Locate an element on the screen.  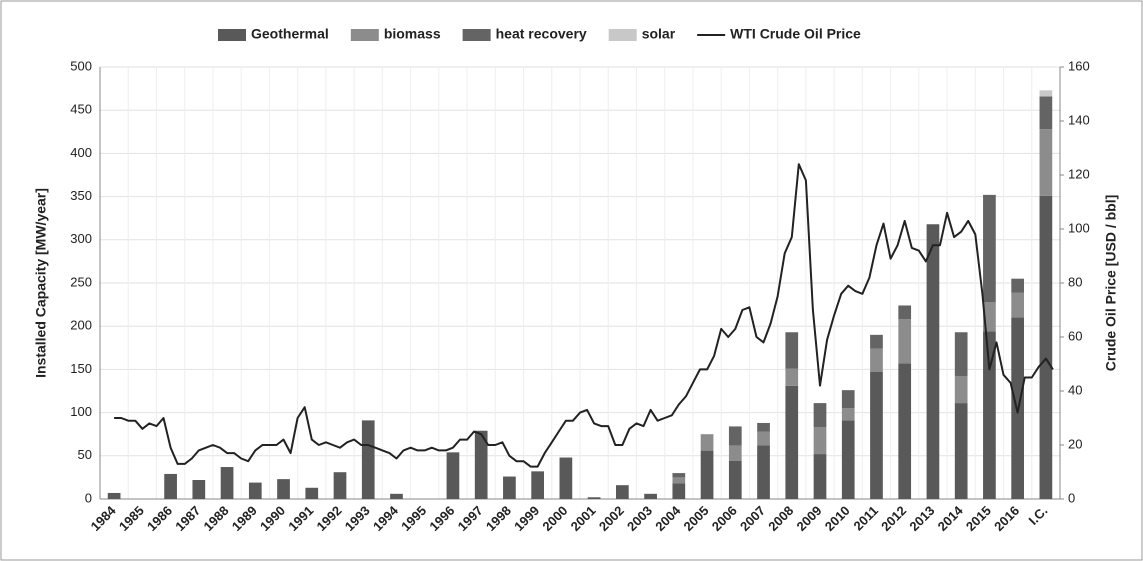
x-tick-label: 2011 is located at coordinates (865, 518).